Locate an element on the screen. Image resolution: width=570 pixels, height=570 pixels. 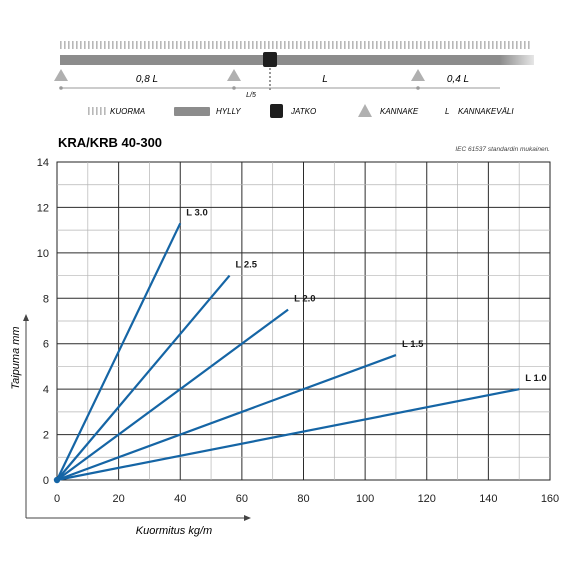
legend-label-kannake: KANNAKE is located at coordinates (399, 111).